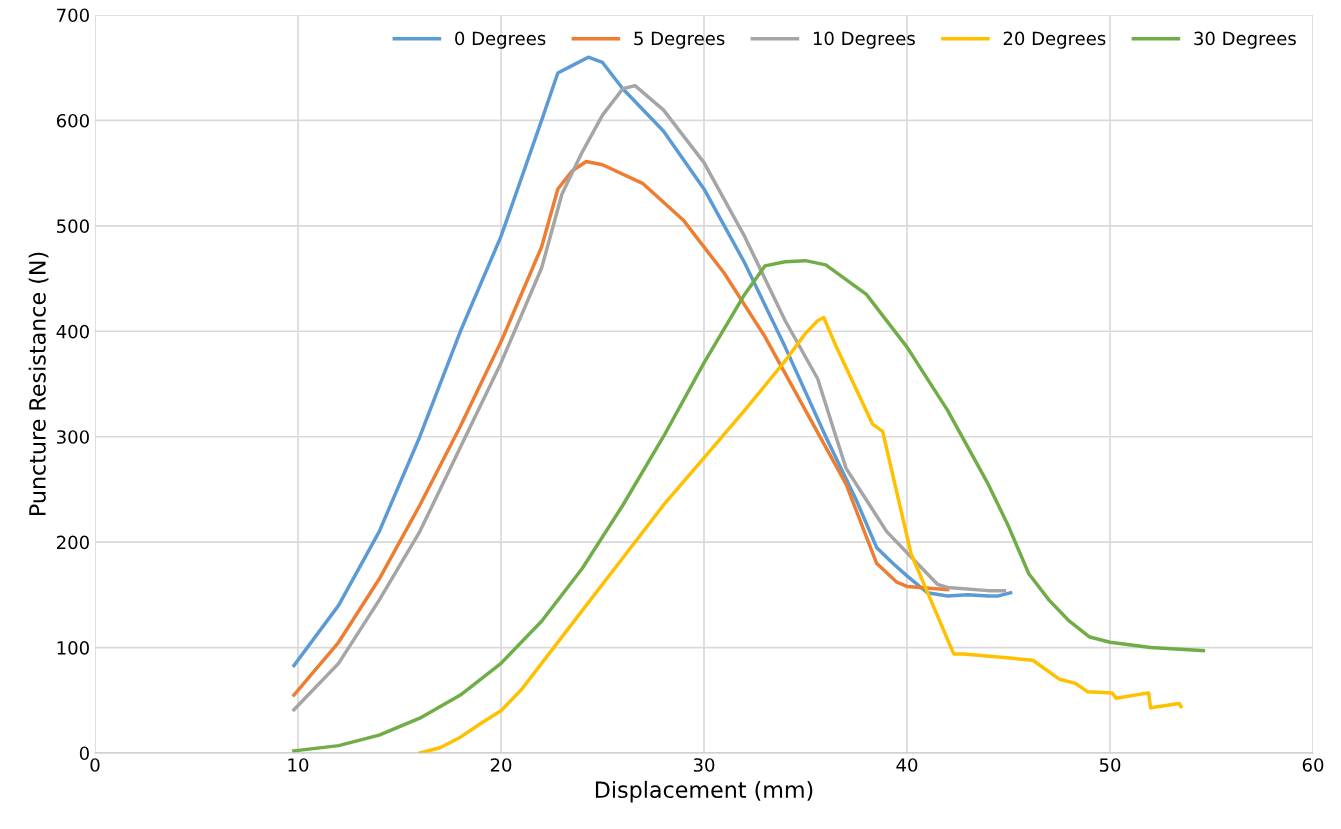  Describe the element at coordinates (501, 765) in the screenshot. I see `x-tick-label: 20` at that location.